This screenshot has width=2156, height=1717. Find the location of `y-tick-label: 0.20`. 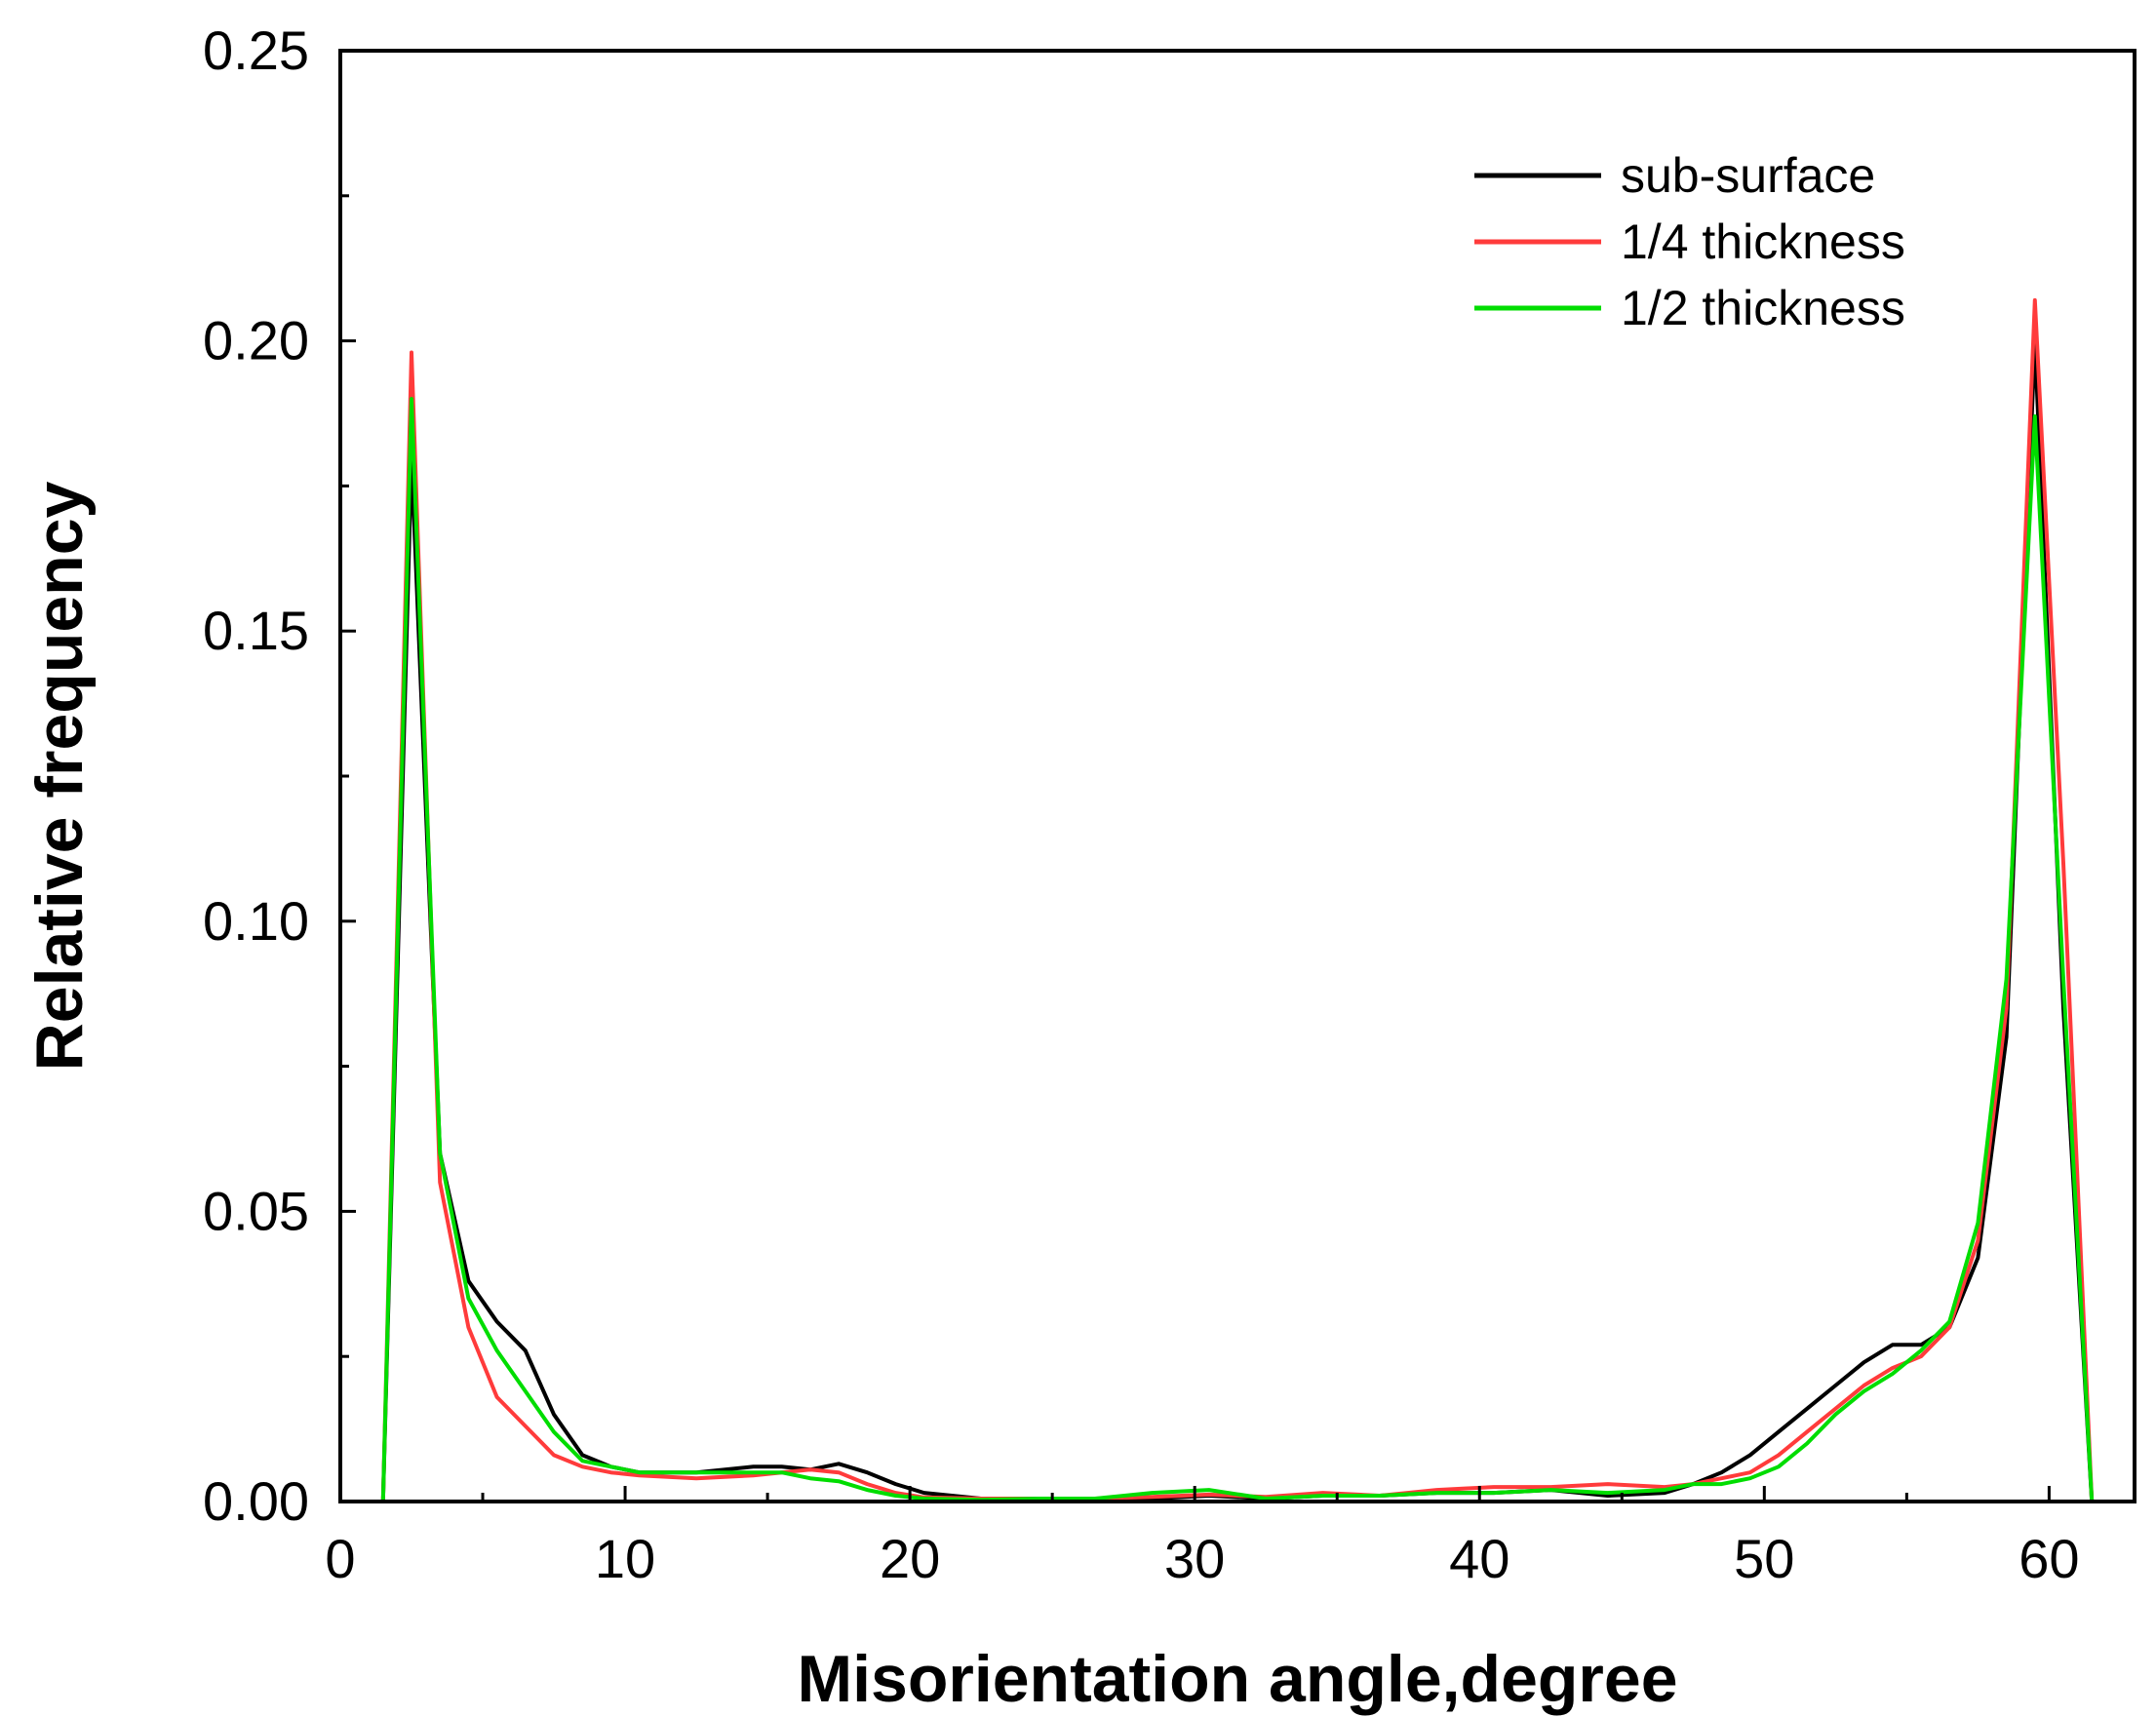

y-tick-label: 0.20 is located at coordinates (256, 340).